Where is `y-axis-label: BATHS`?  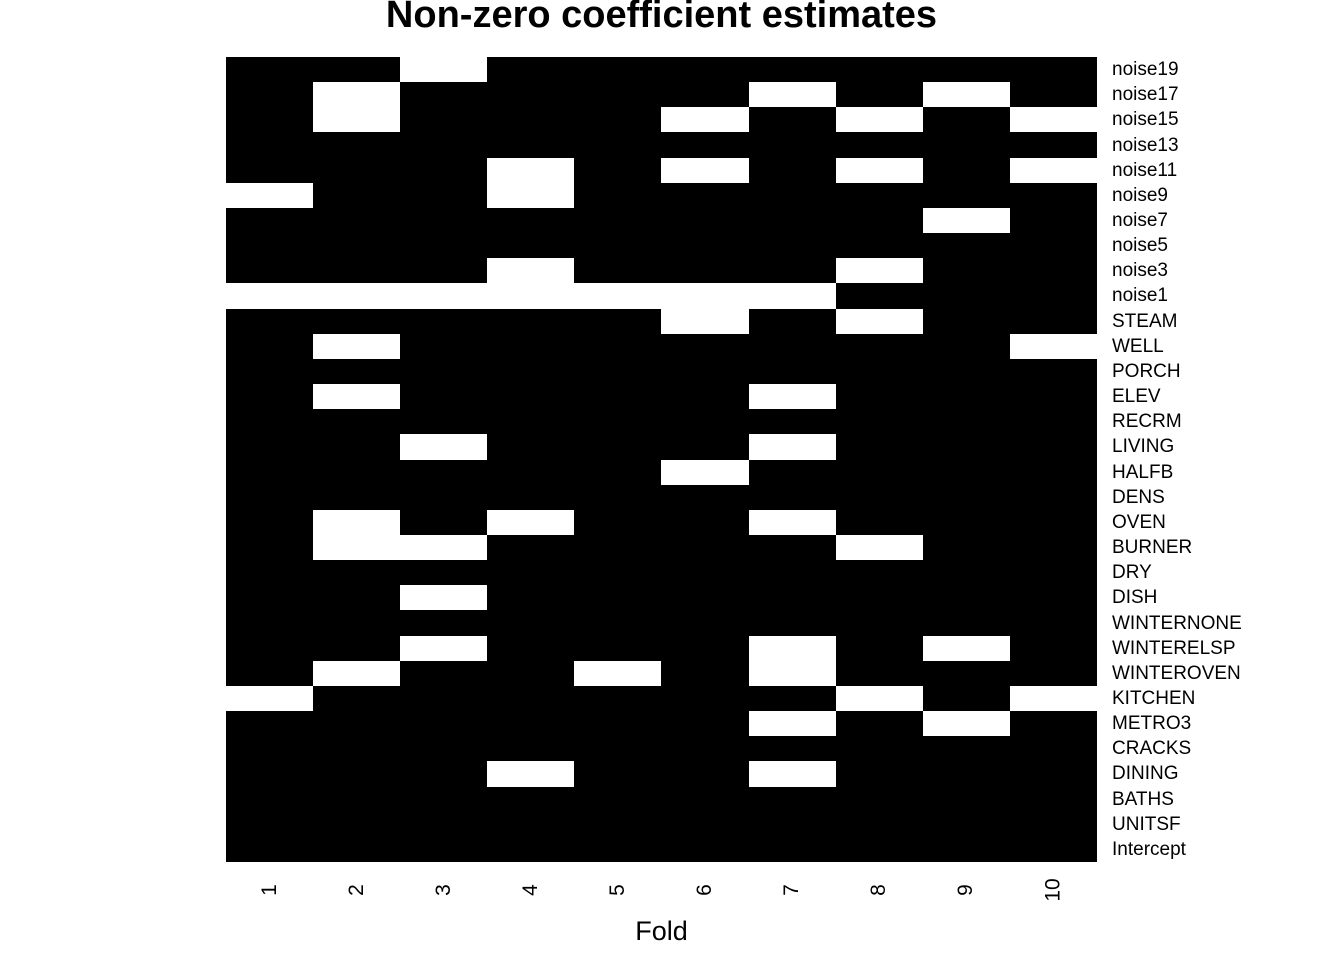 y-axis-label: BATHS is located at coordinates (1143, 799).